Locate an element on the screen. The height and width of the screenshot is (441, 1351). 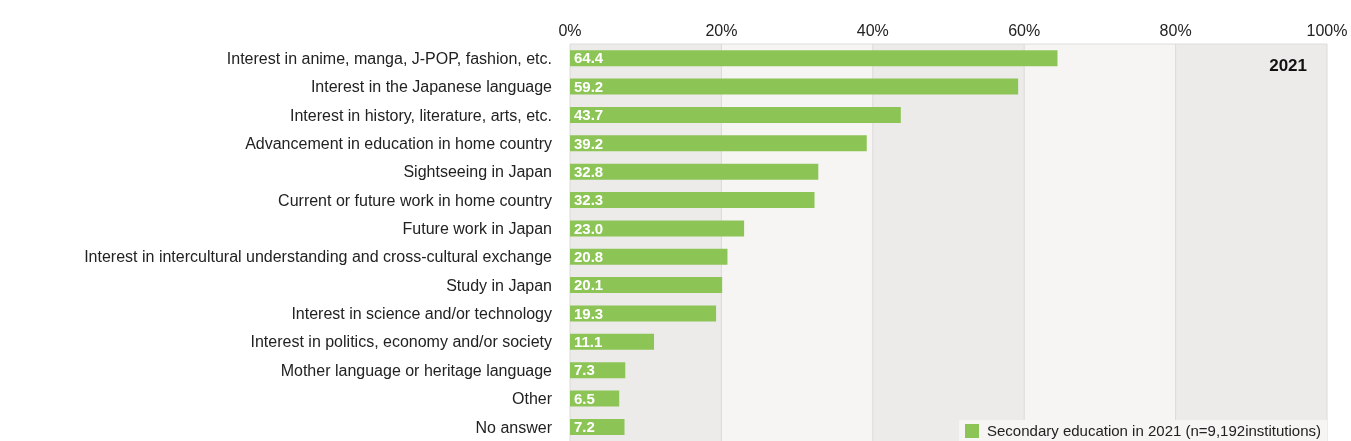
y-tick-label: Interest in anime, manga, J-POP, fashion, etc. is located at coordinates (389, 58).